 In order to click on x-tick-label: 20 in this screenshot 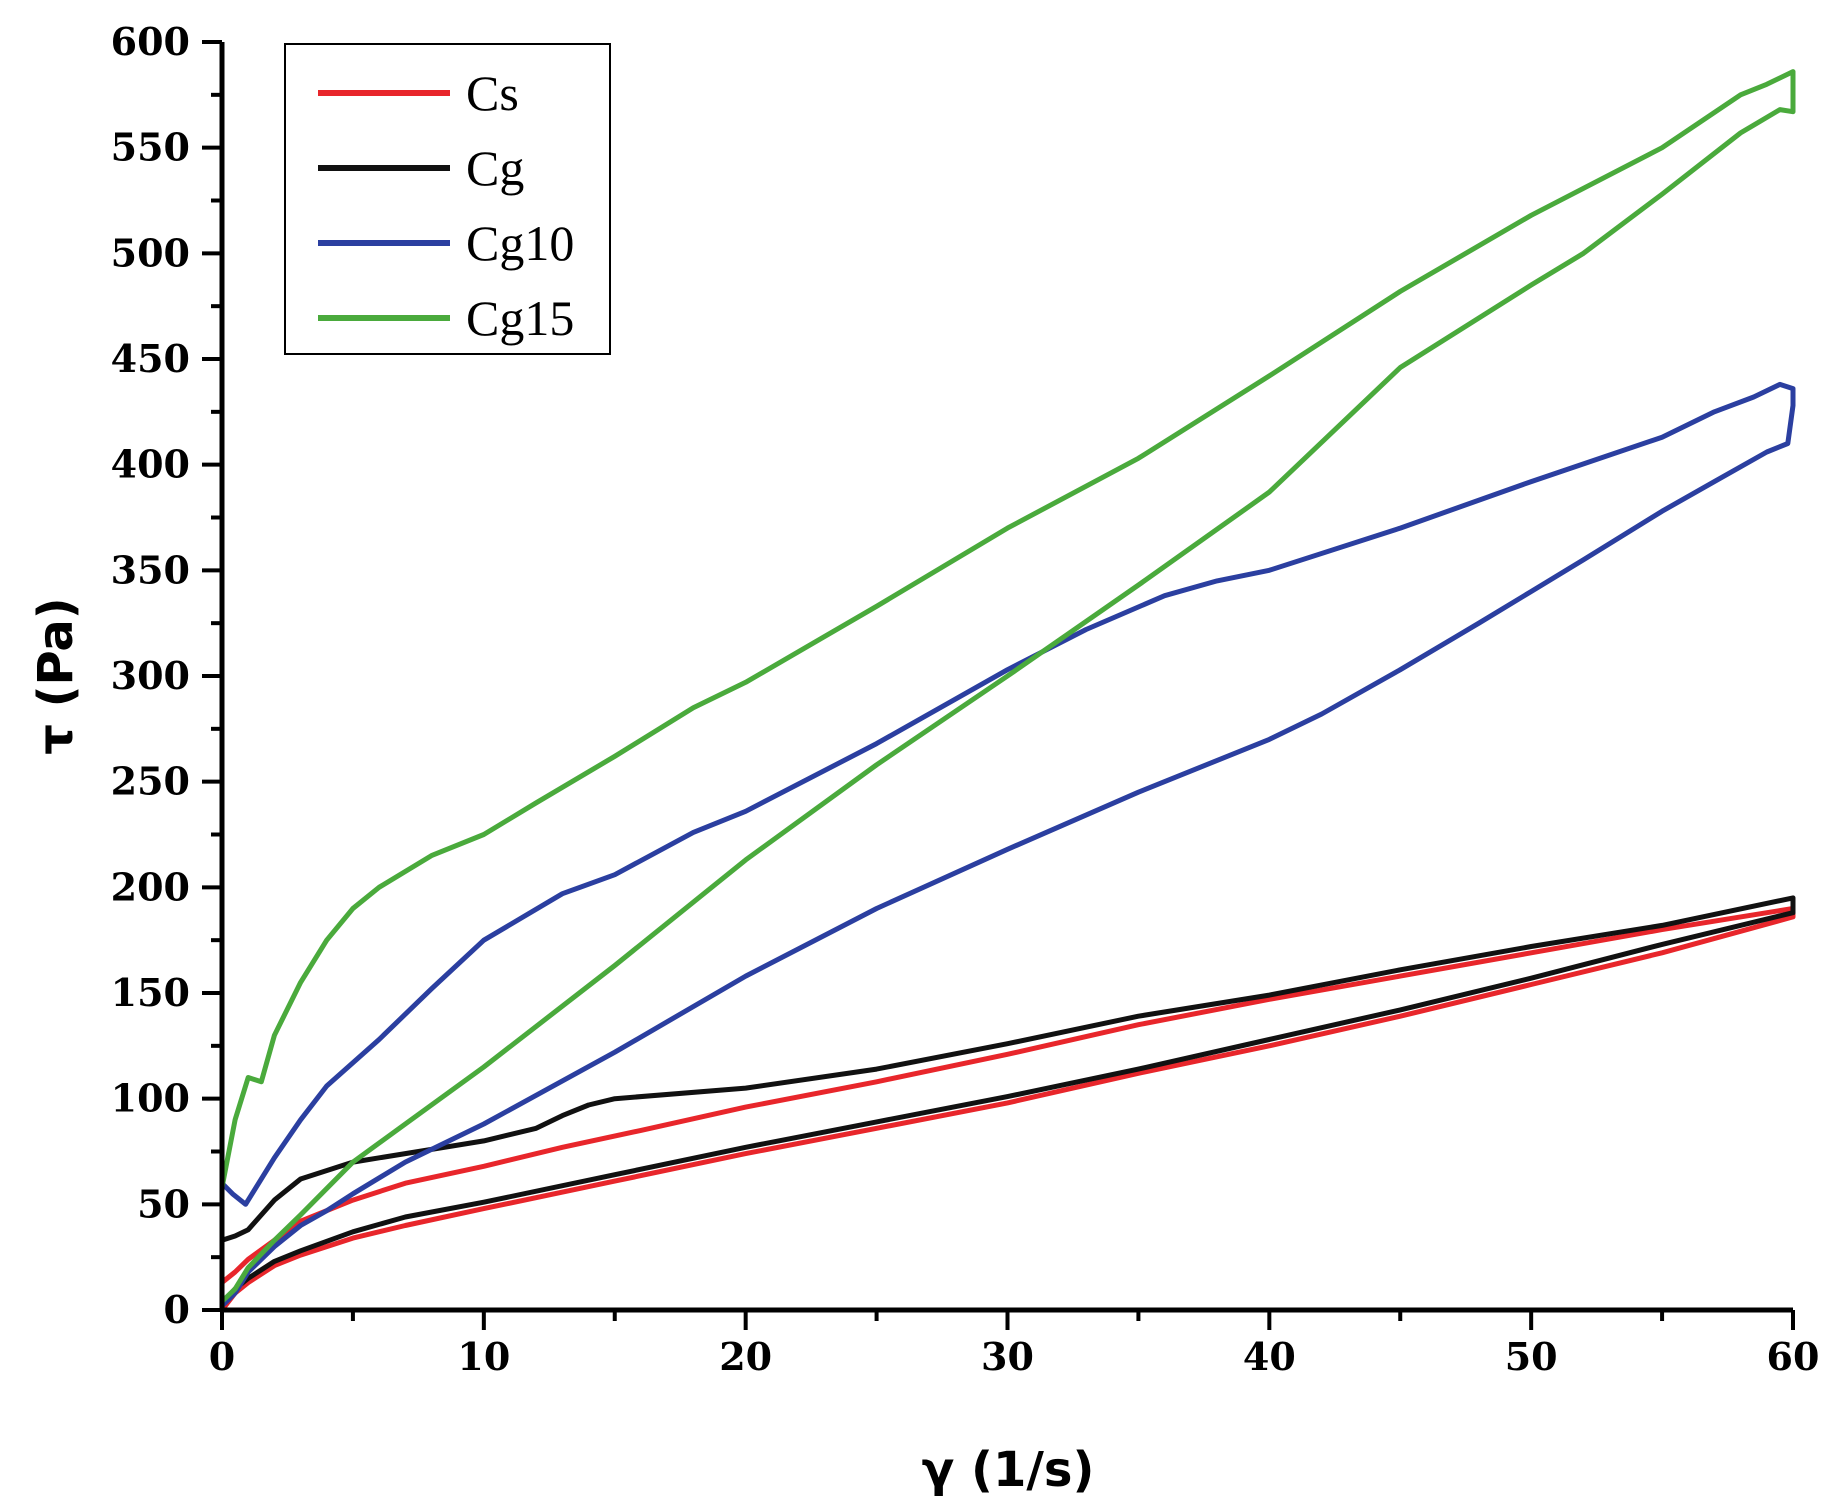, I will do `click(745, 1356)`.